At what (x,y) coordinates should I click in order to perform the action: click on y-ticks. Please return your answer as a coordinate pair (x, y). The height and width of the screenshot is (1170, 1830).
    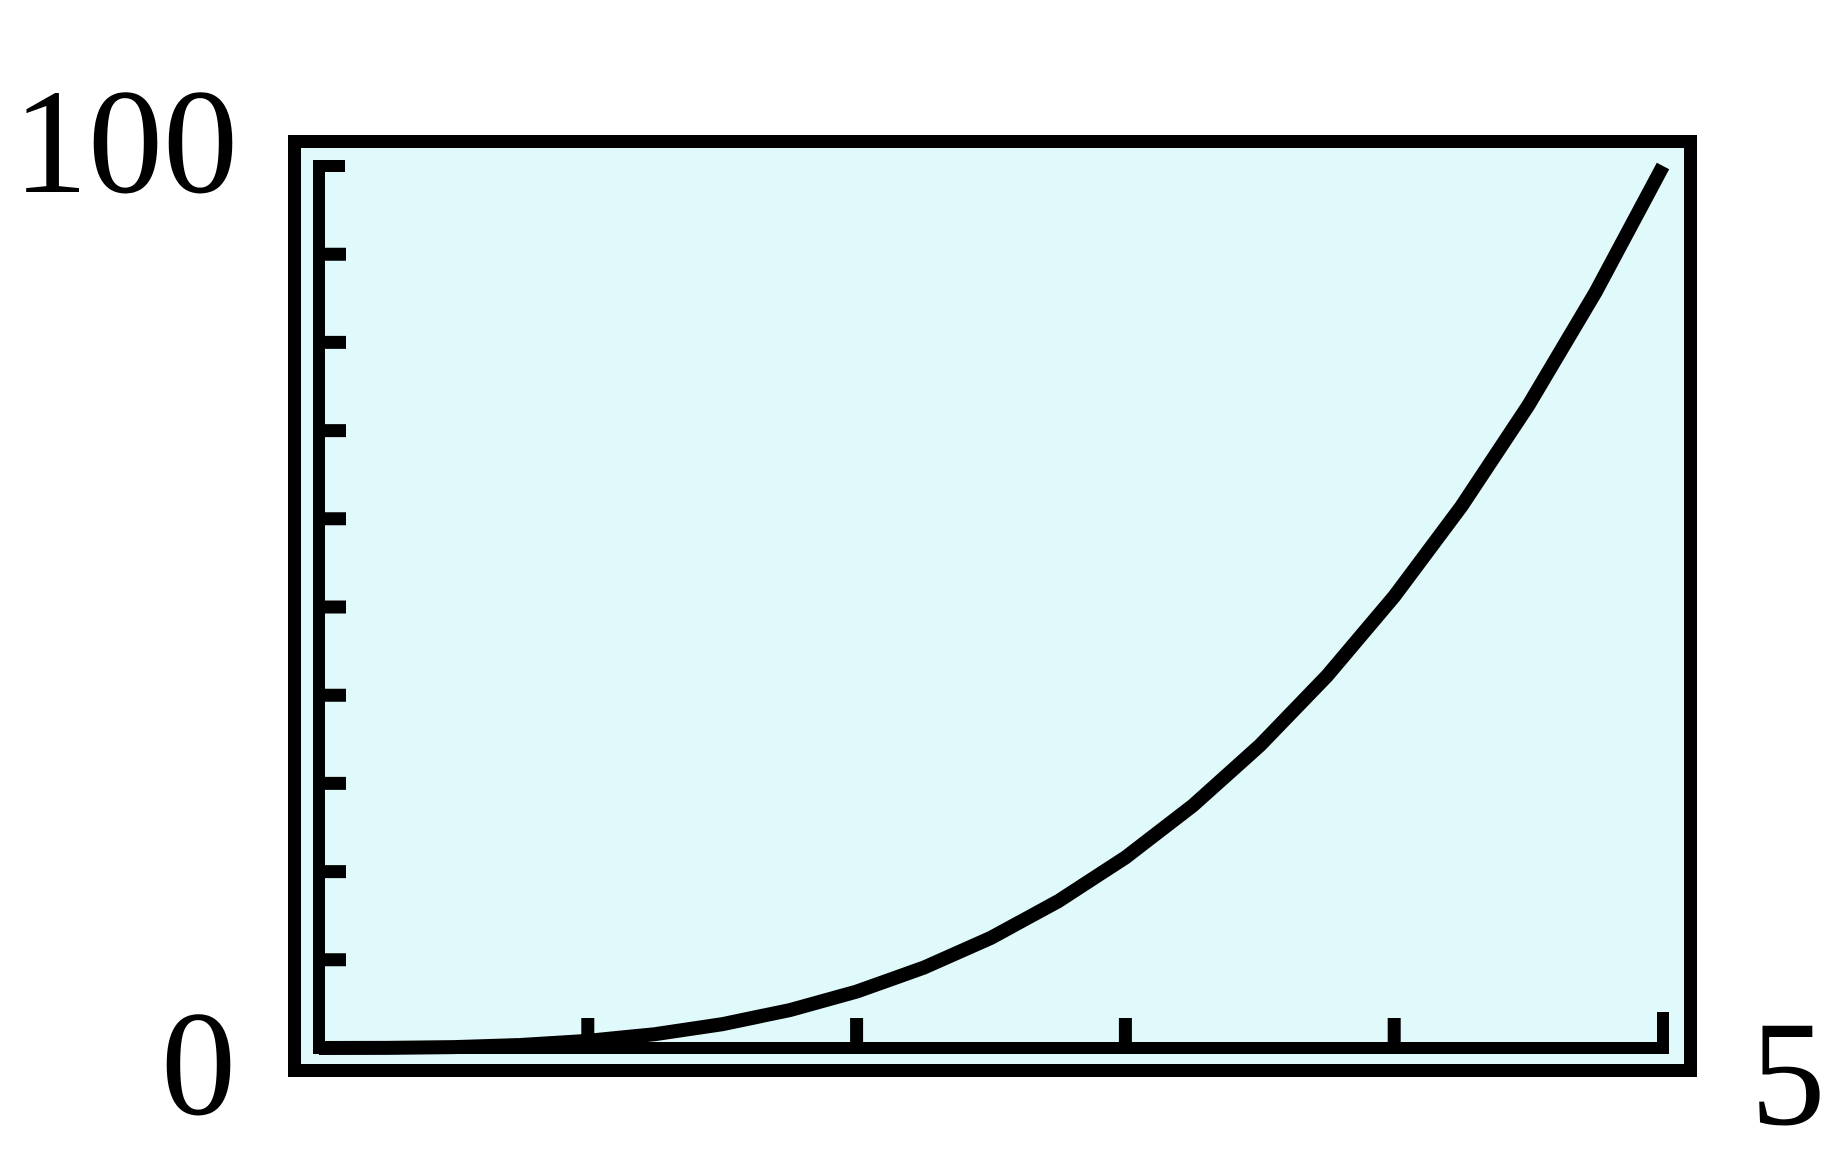
    Looking at the image, I should click on (330, 607).